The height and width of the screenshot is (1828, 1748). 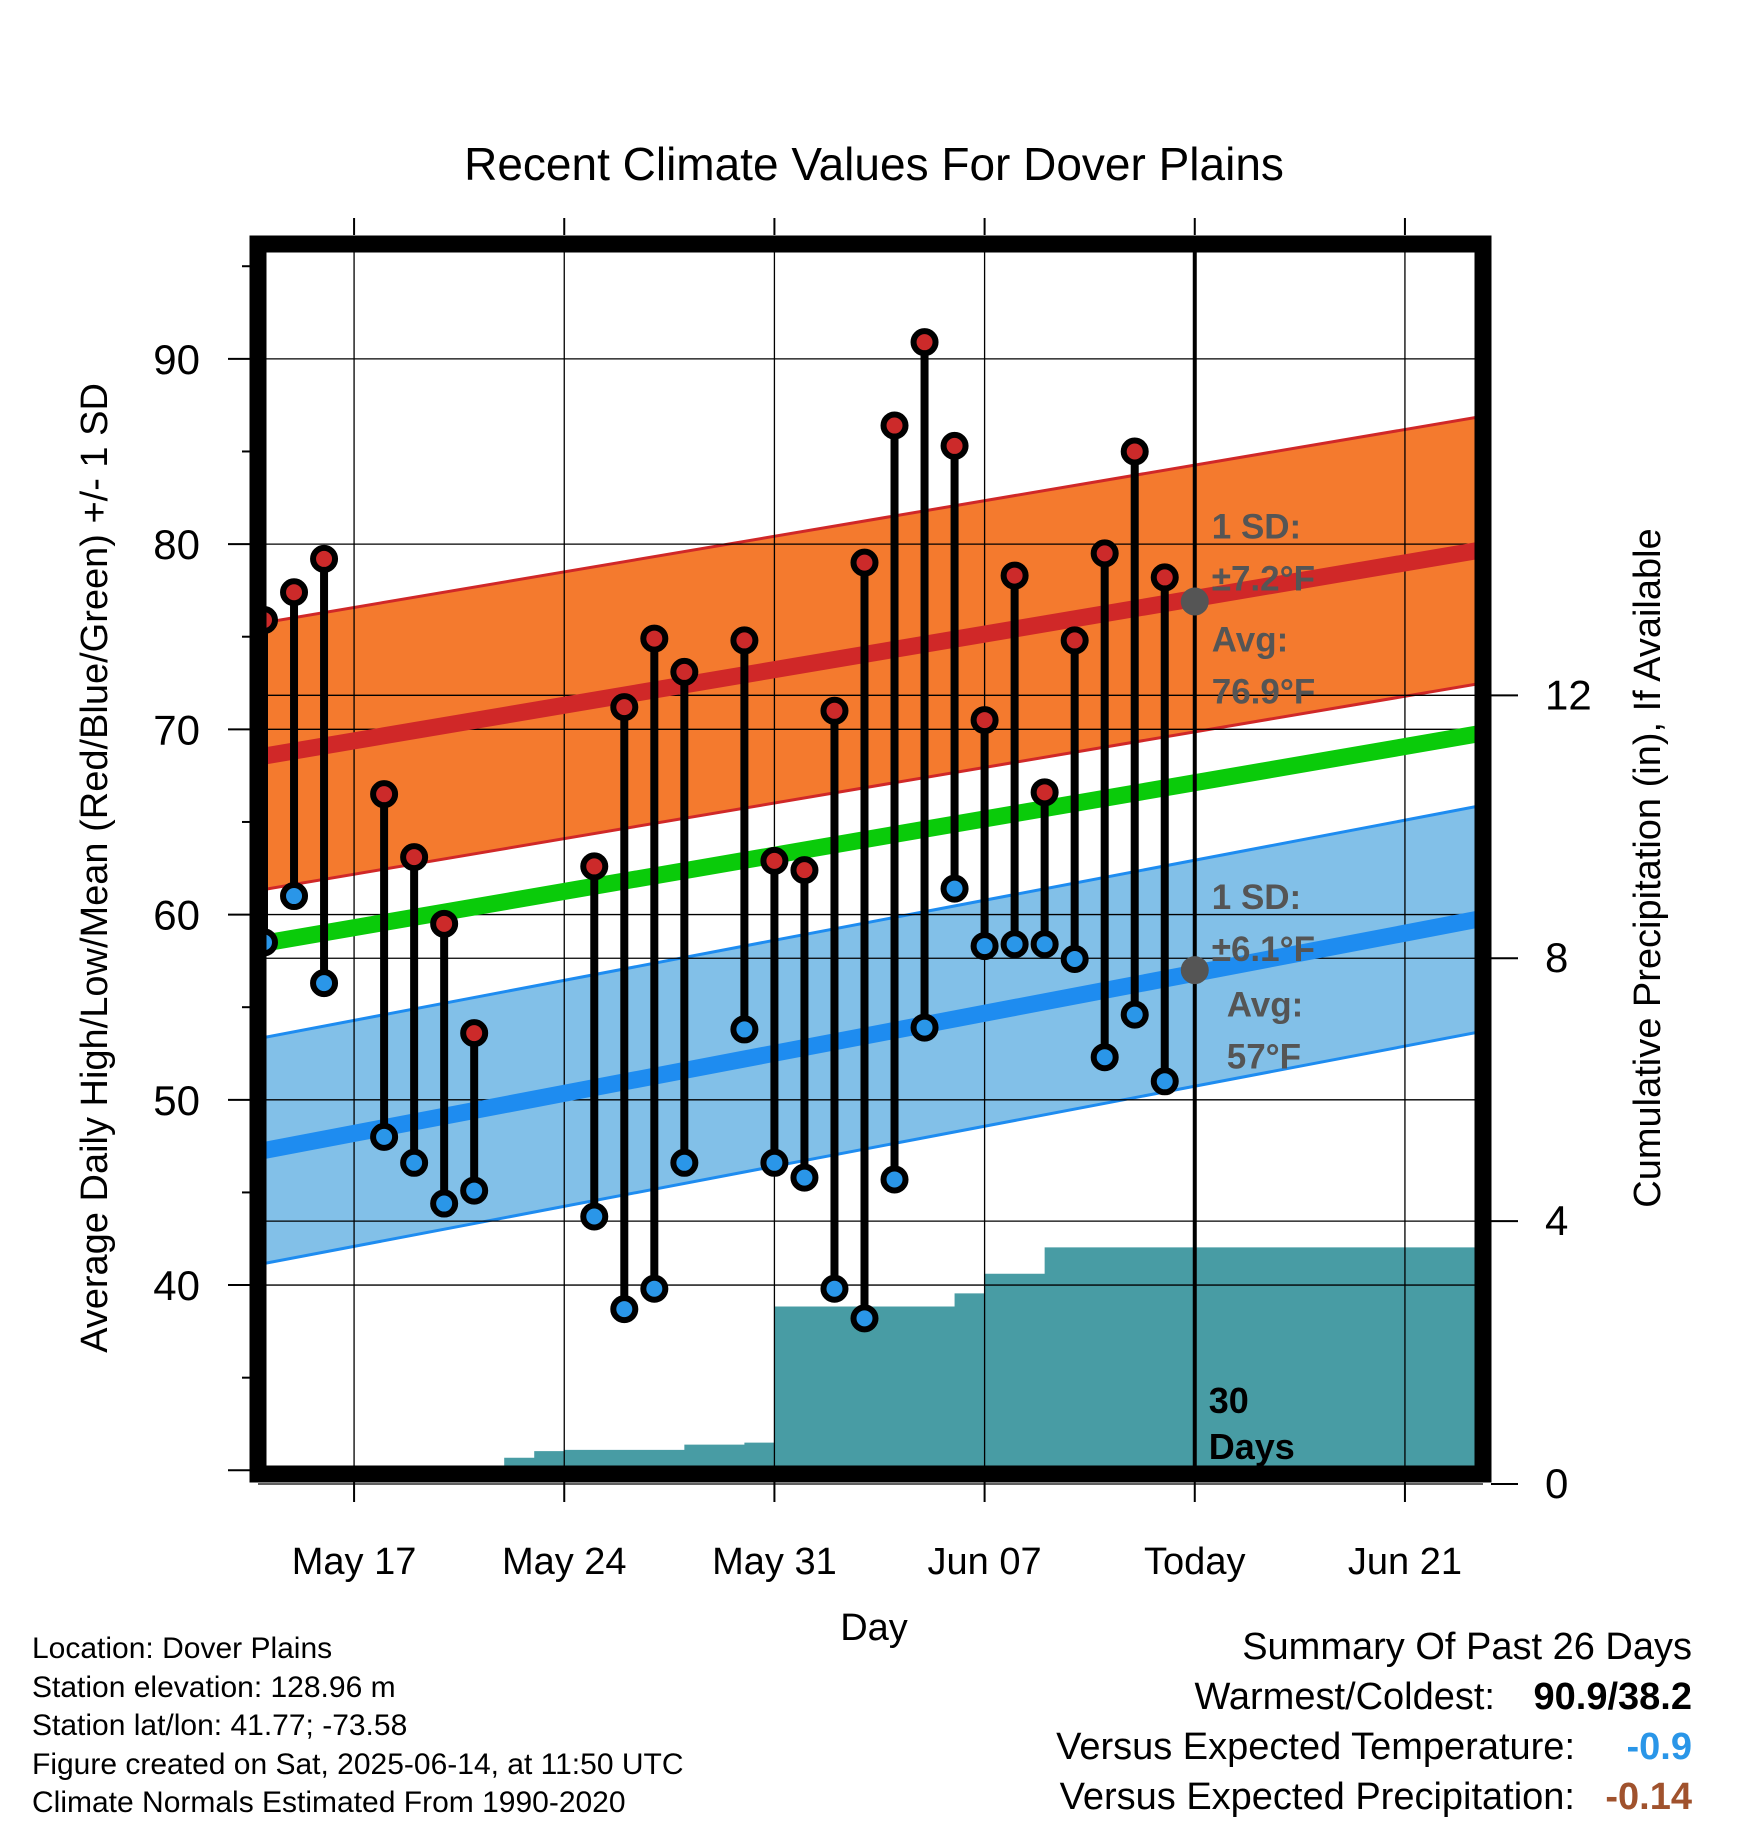 I want to click on y-tick-label: 60, so click(x=176, y=915).